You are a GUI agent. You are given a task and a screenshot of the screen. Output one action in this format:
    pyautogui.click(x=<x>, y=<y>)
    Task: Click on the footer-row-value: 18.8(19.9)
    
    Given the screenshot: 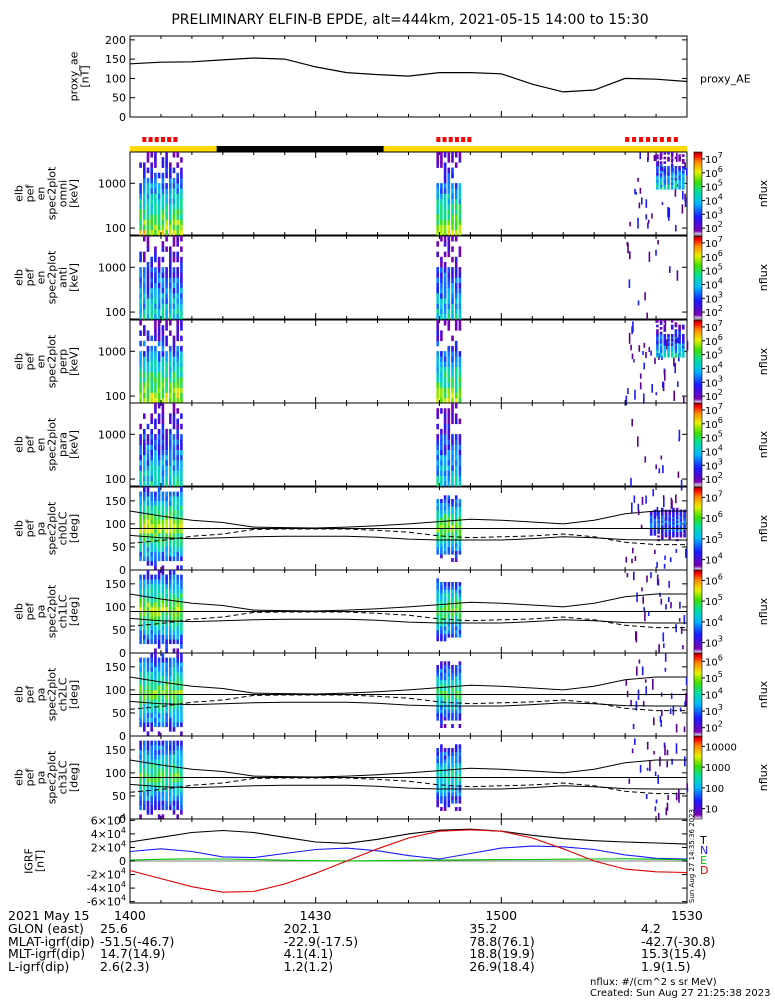 What is the action you would take?
    pyautogui.click(x=502, y=953)
    